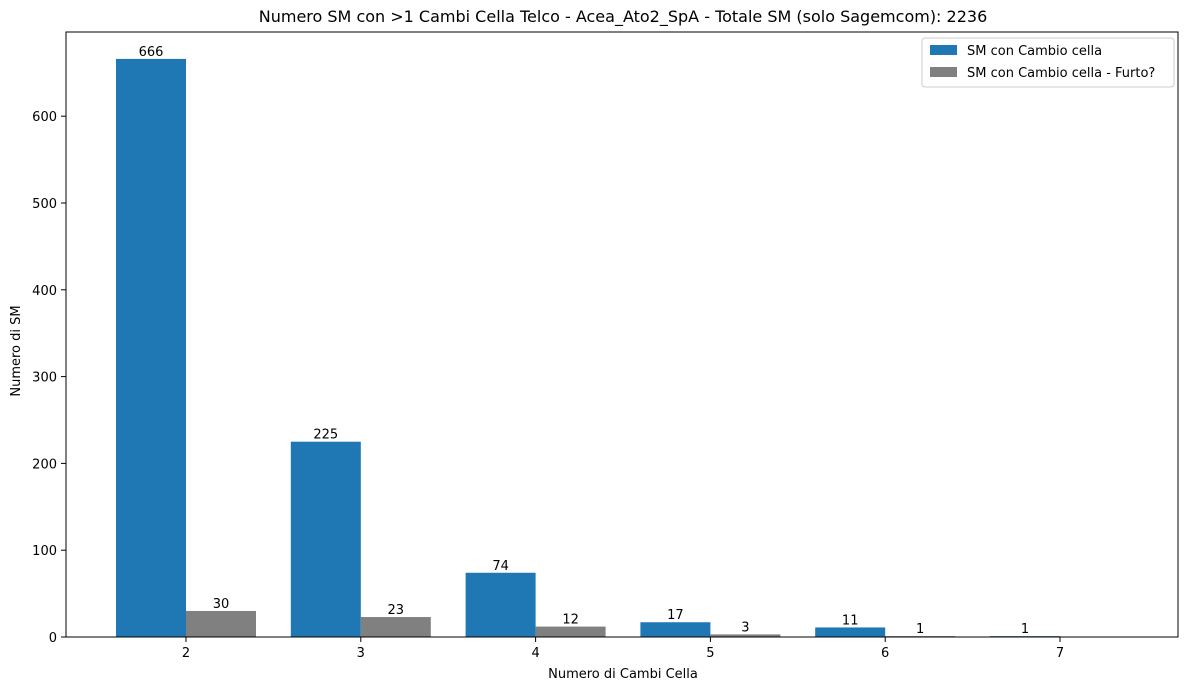 The width and height of the screenshot is (1189, 690). What do you see at coordinates (1060, 653) in the screenshot?
I see `x-tick-label-7: 7` at bounding box center [1060, 653].